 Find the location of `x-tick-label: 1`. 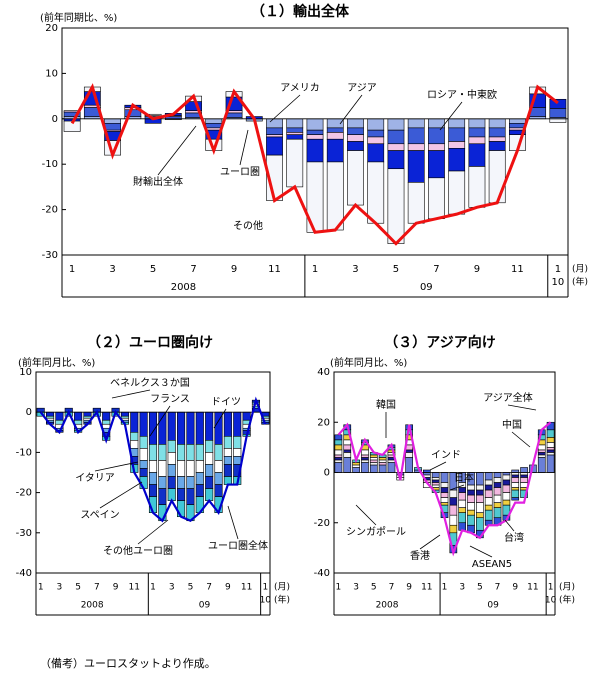

x-tick-label: 1 is located at coordinates (315, 269).